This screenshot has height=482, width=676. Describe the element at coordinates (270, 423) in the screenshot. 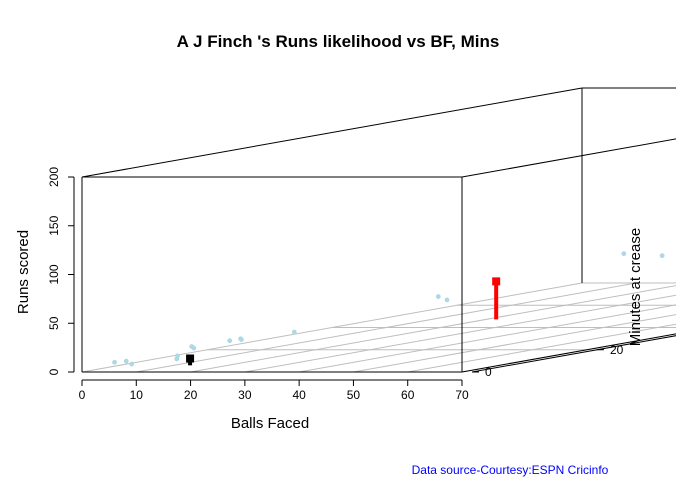

I see `x-axis-label: Balls Faced` at that location.